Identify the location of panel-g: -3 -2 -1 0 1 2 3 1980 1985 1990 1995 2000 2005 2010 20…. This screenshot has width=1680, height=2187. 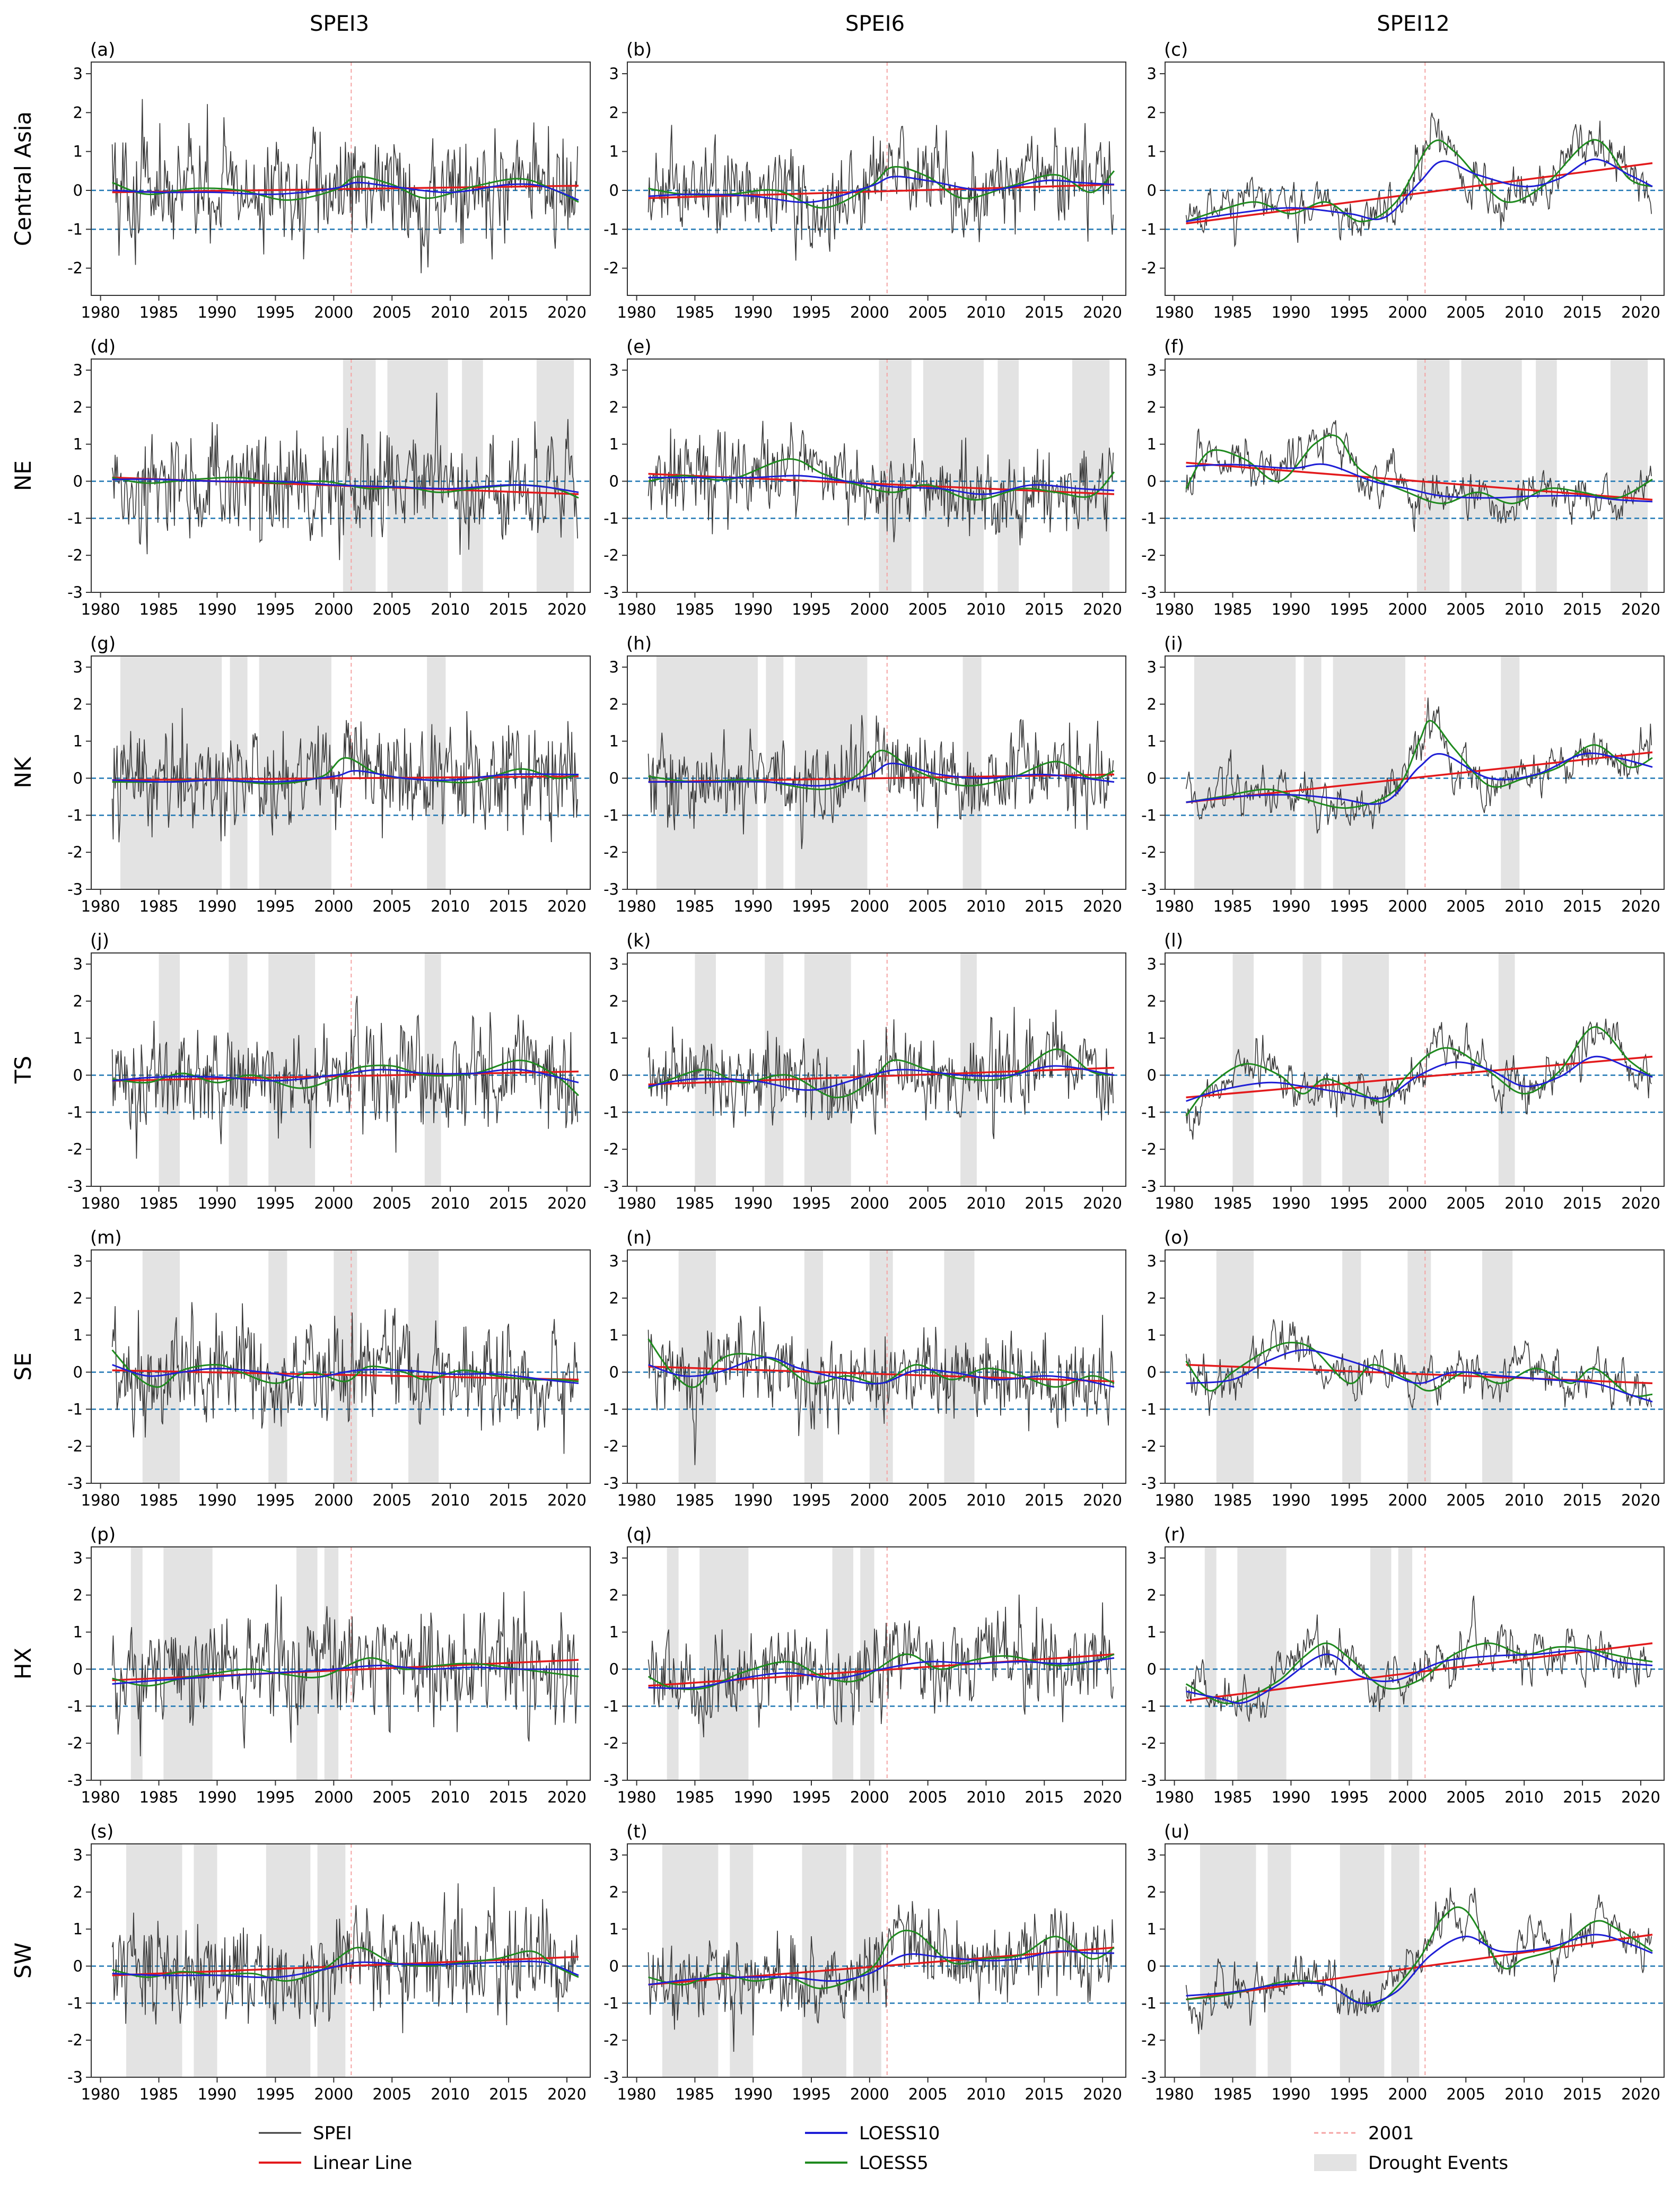
(329, 774).